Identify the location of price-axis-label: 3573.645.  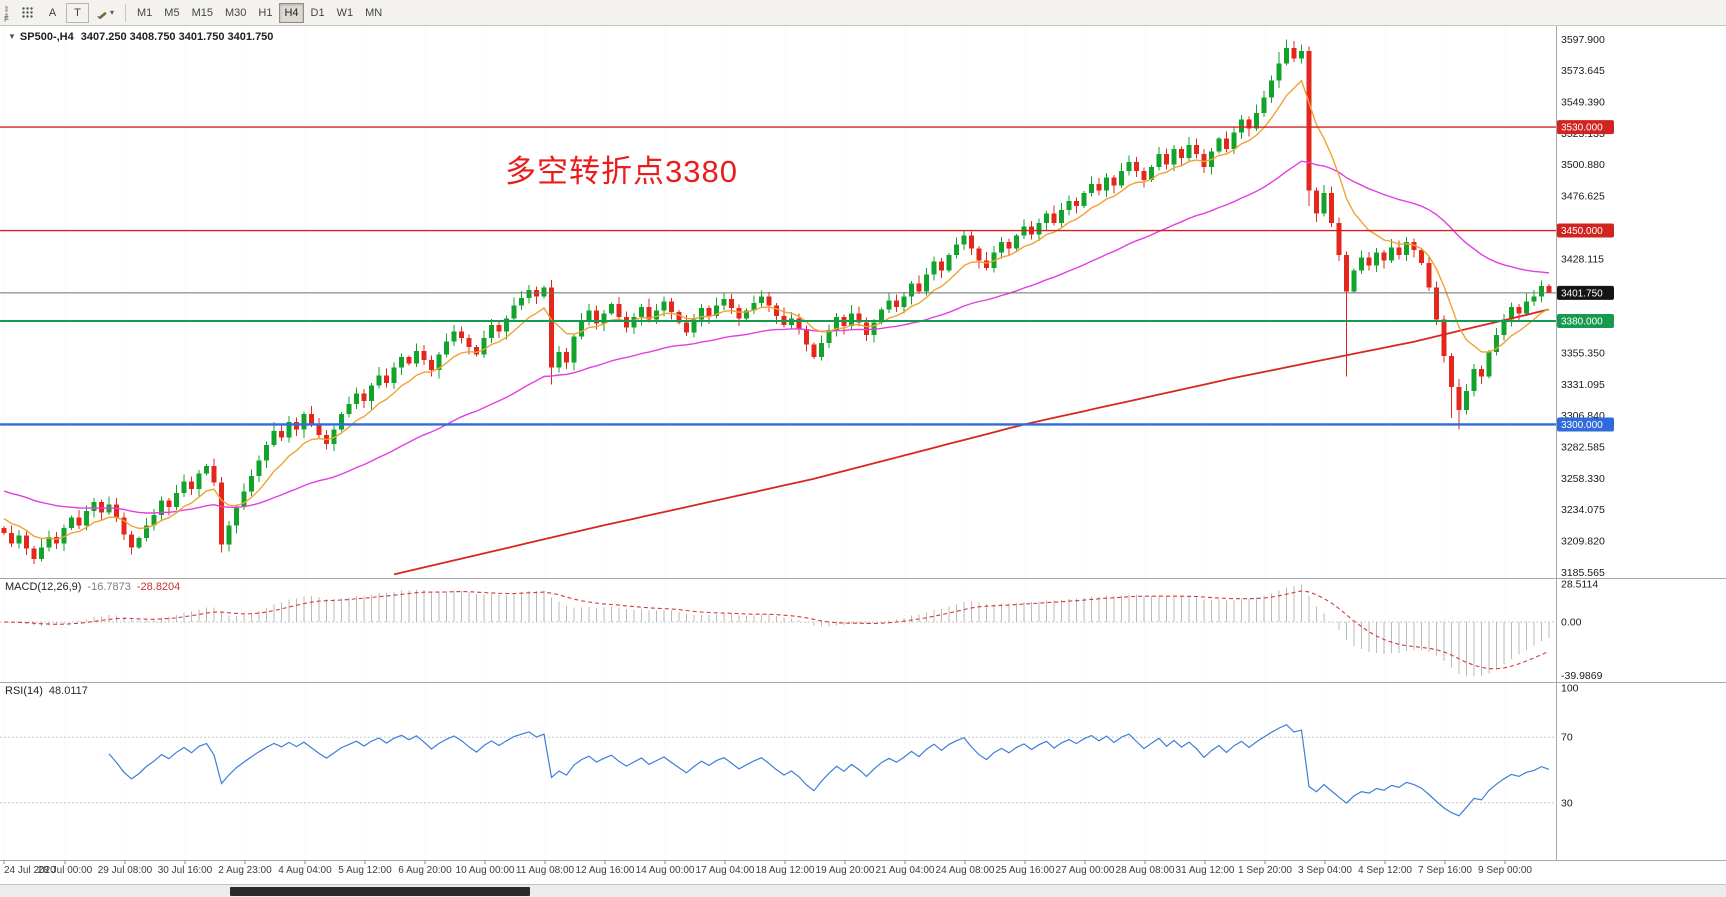
(1583, 71).